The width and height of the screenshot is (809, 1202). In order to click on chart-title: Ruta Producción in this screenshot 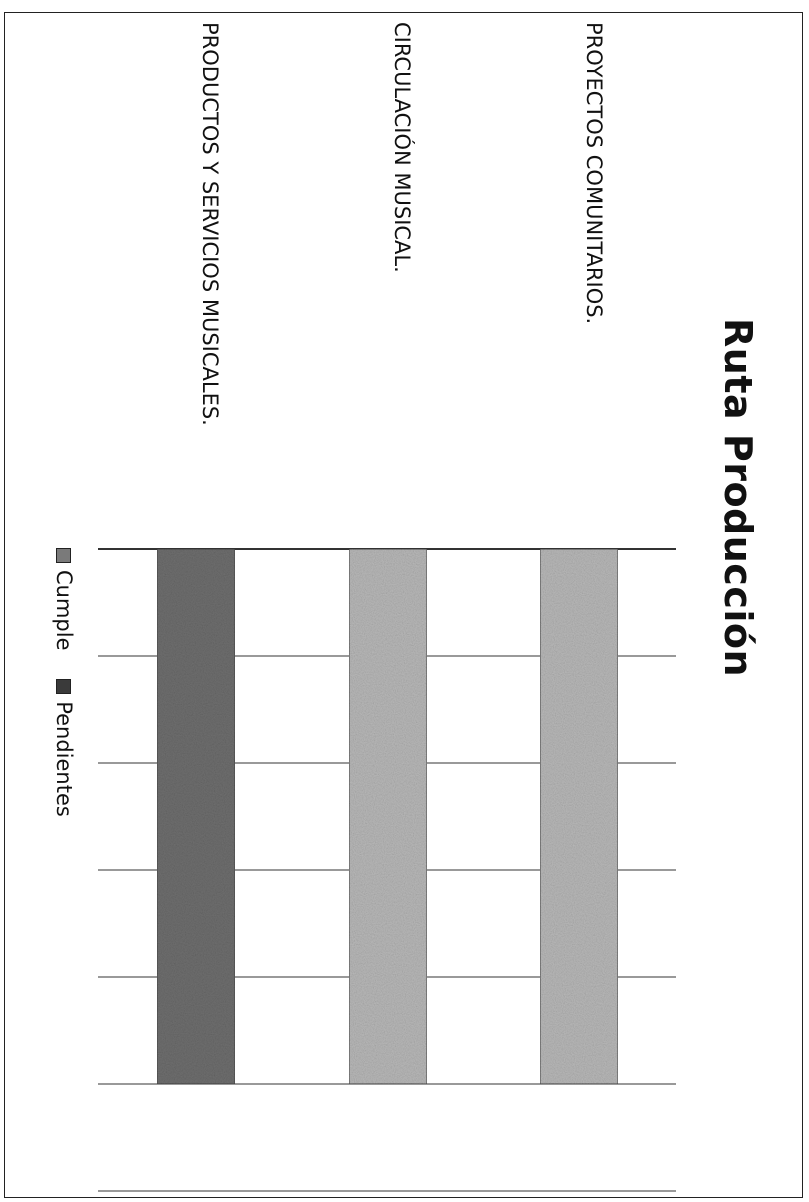, I will do `click(738, 498)`.